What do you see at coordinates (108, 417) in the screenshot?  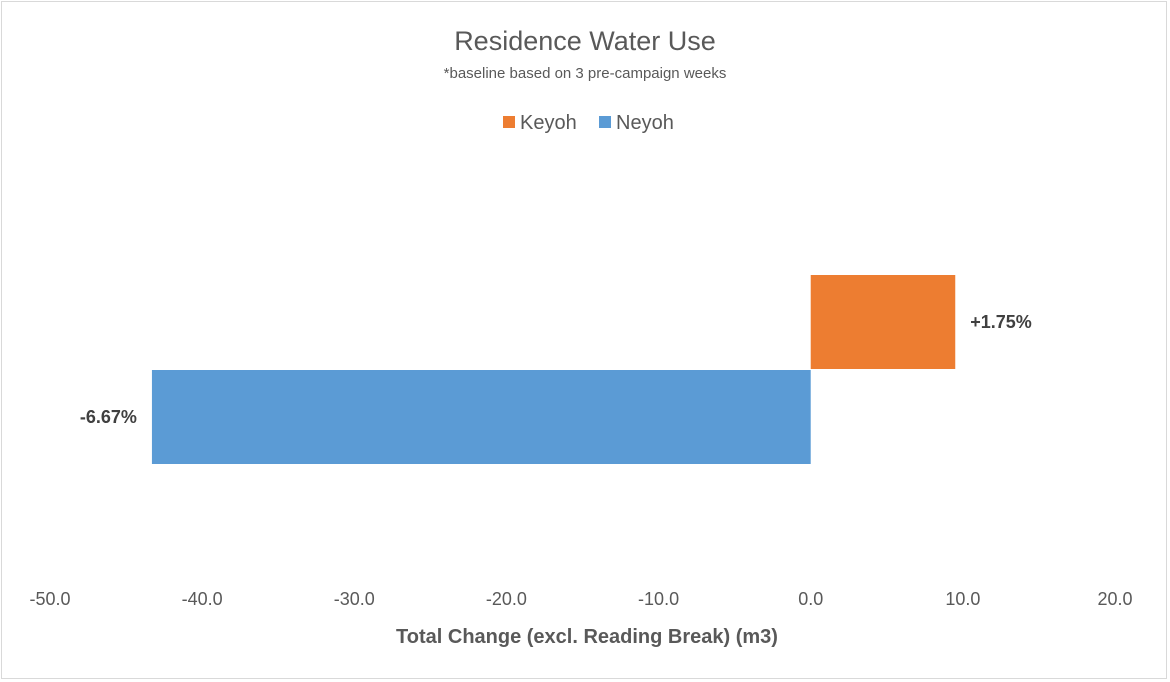 I see `data-label-neyoh: -6.67%` at bounding box center [108, 417].